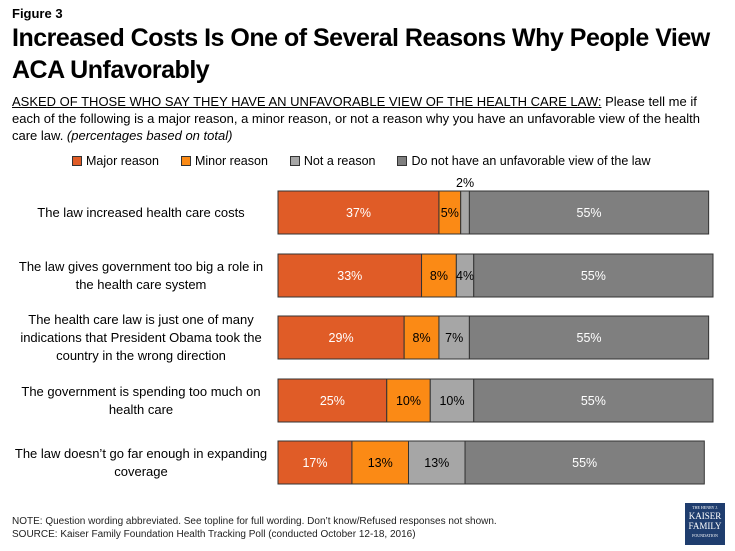  Describe the element at coordinates (402, 161) in the screenshot. I see `legend-swatch-no-unfav` at that location.